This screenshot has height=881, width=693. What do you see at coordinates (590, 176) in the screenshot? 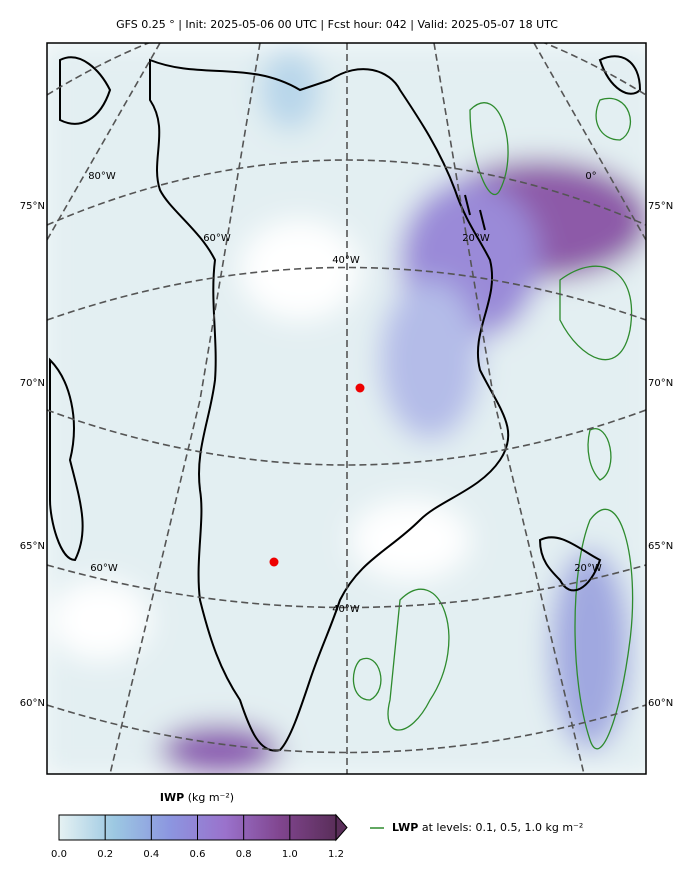
I see `lon-label: 0°` at bounding box center [590, 176].